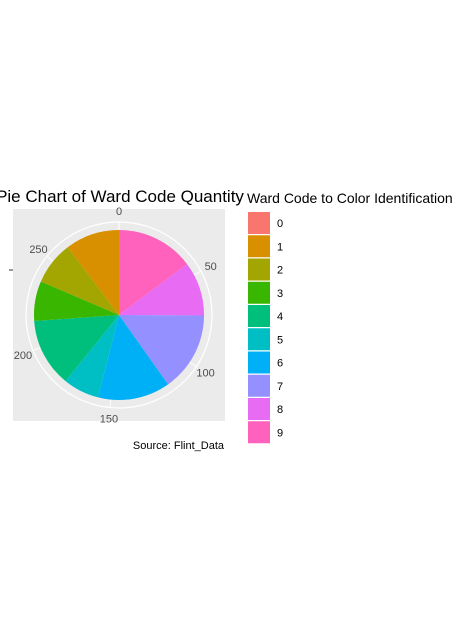 The width and height of the screenshot is (476, 637). What do you see at coordinates (280, 224) in the screenshot?
I see `legend-label-0: 0` at bounding box center [280, 224].